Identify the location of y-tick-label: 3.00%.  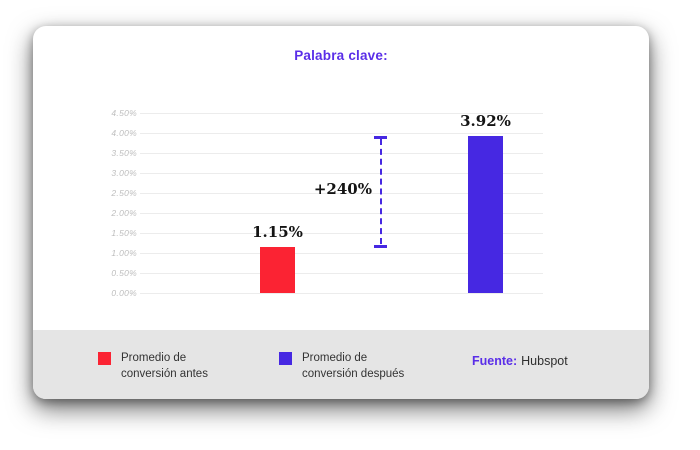
(124, 173).